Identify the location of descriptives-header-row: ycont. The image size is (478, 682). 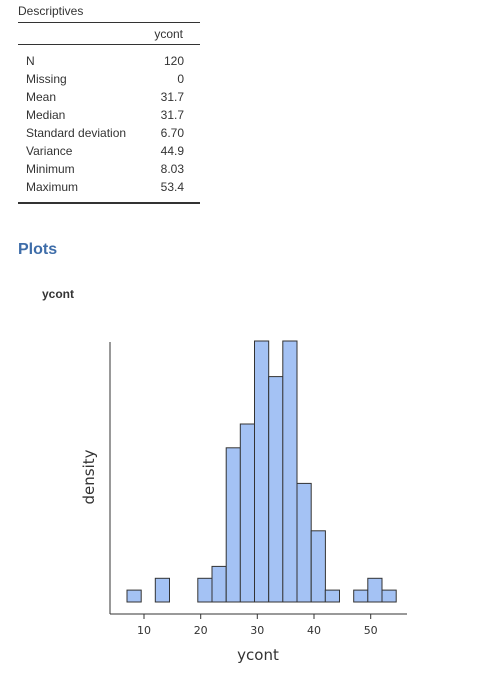
(109, 34).